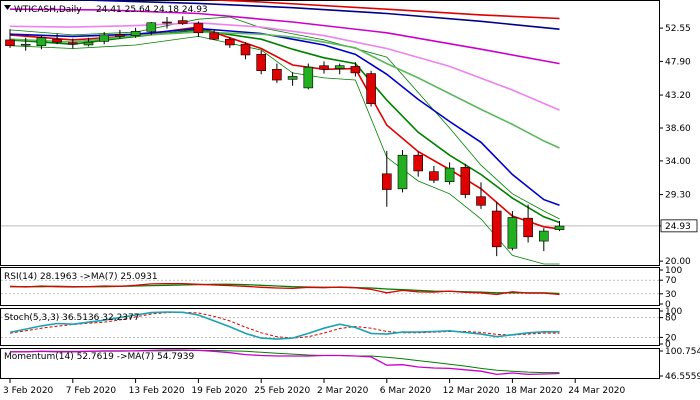 The height and width of the screenshot is (400, 700). I want to click on stoch-d-line, so click(284, 325).